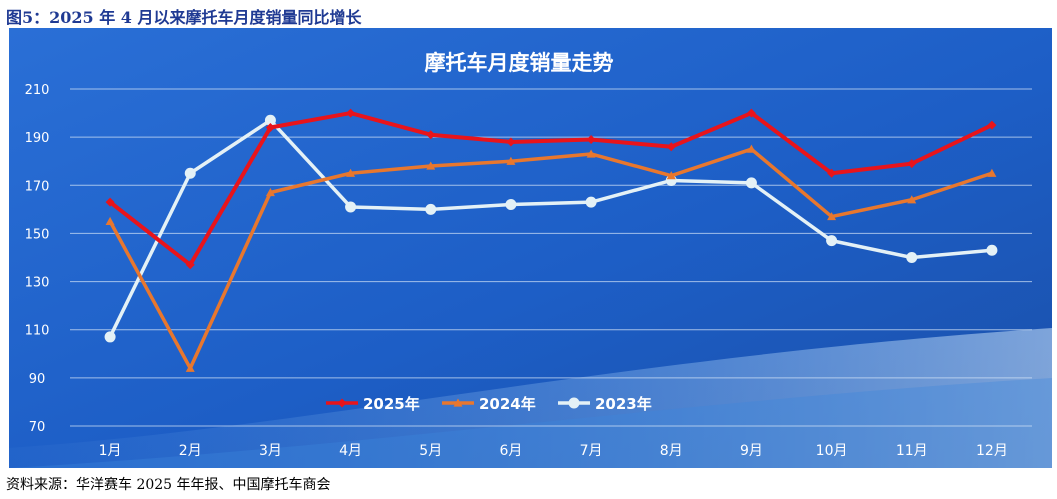  Describe the element at coordinates (591, 451) in the screenshot. I see `x-tick-label: 7月` at that location.